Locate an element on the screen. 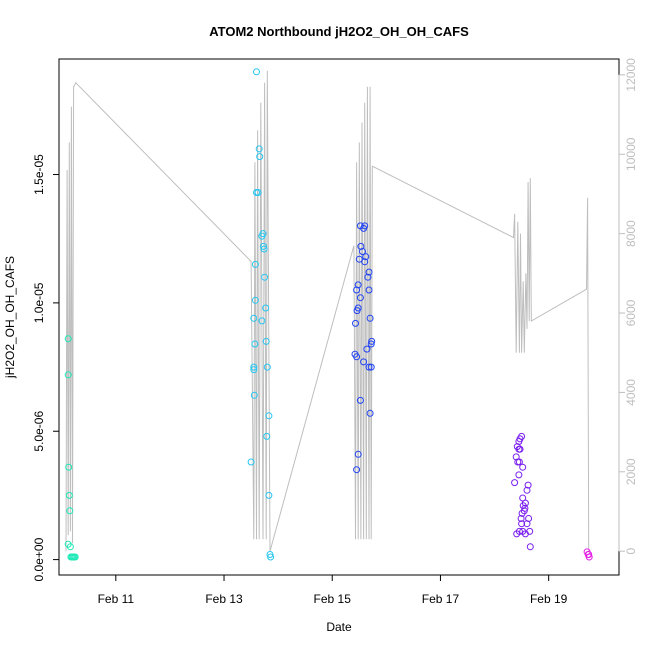 This screenshot has height=650, width=650. x-tick-label: Feb 15 is located at coordinates (333, 599).